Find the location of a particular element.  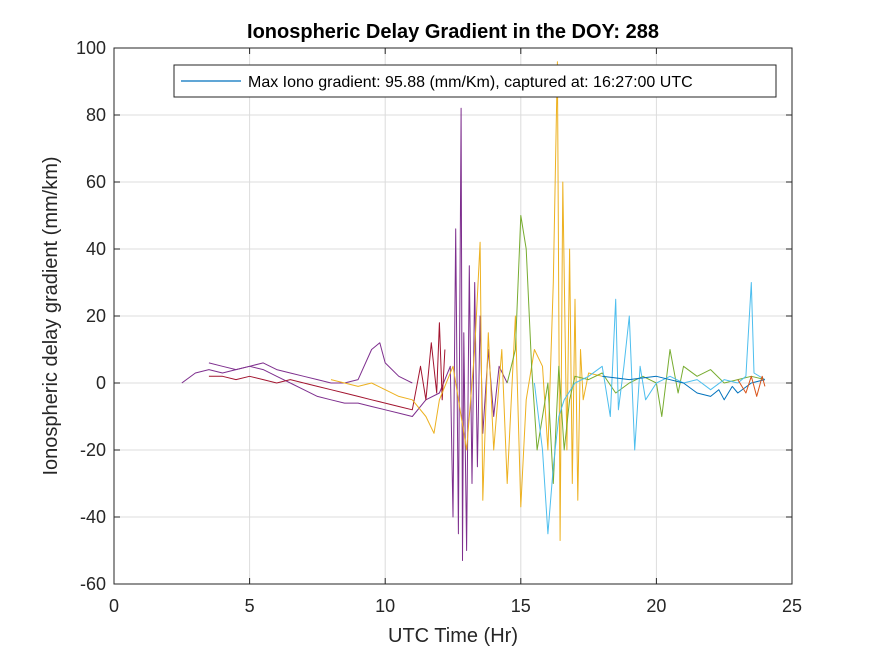

y-tick-label: 0 is located at coordinates (101, 383).